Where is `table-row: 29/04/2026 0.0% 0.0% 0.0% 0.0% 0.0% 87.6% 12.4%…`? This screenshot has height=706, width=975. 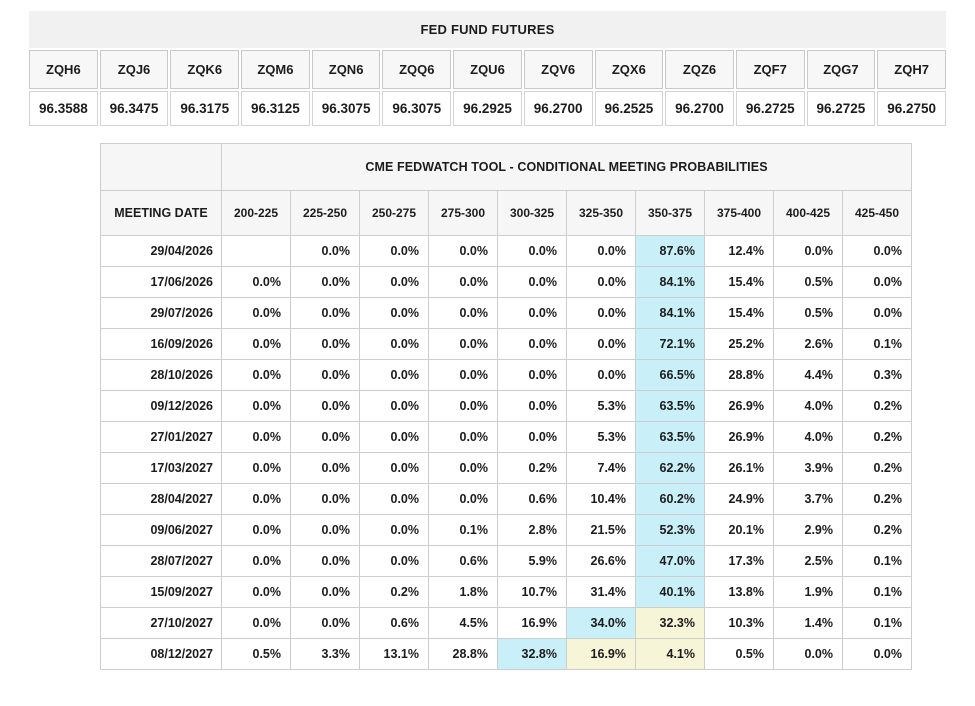
table-row: 29/04/2026 0.0% 0.0% 0.0% 0.0% 0.0% 87.6% 12.4%… is located at coordinates (506, 251).